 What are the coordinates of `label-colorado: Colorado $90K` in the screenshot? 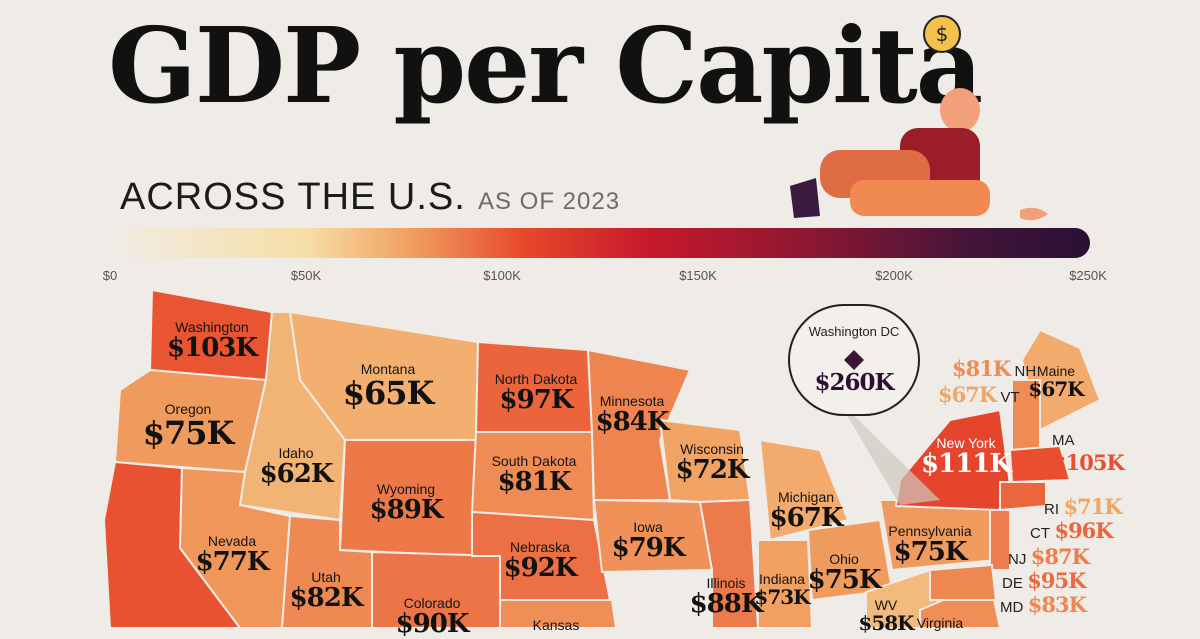 It's located at (432, 617).